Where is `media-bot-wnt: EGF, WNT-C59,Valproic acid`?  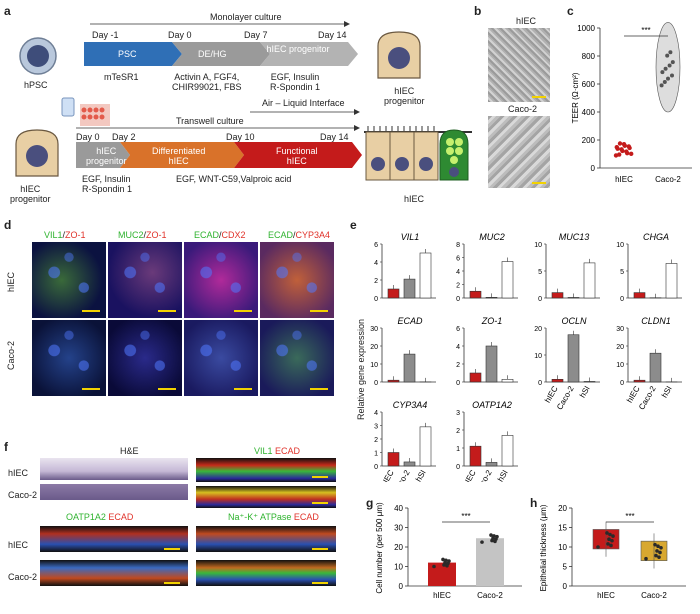
media-bot-wnt: EGF, WNT-C59,Valproic acid is located at coordinates (234, 179).